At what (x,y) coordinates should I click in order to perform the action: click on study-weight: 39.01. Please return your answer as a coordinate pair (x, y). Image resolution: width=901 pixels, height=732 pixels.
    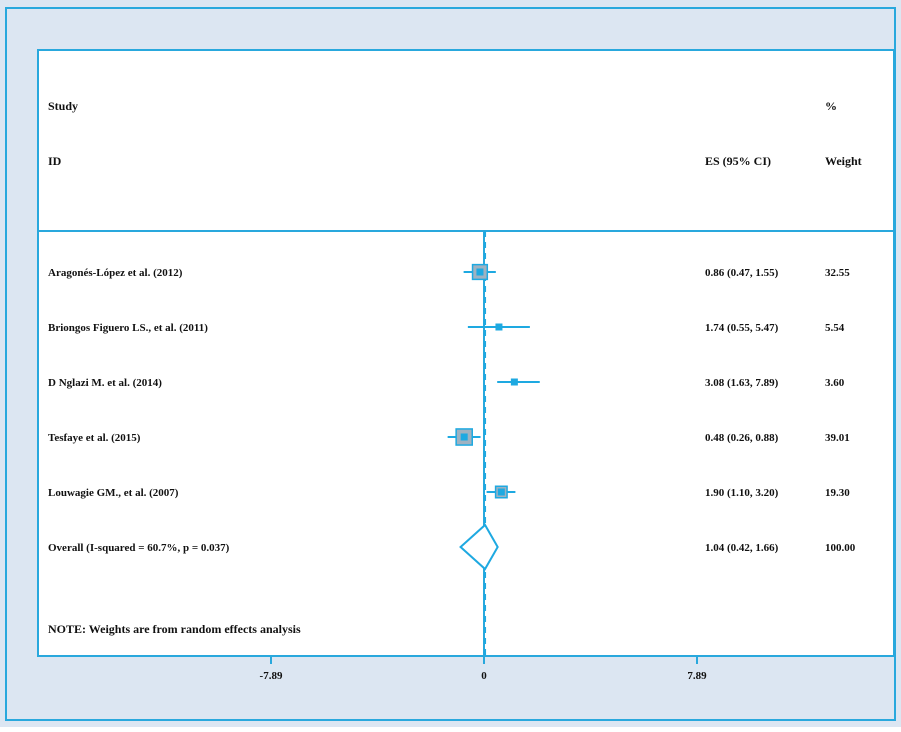
    Looking at the image, I should click on (837, 438).